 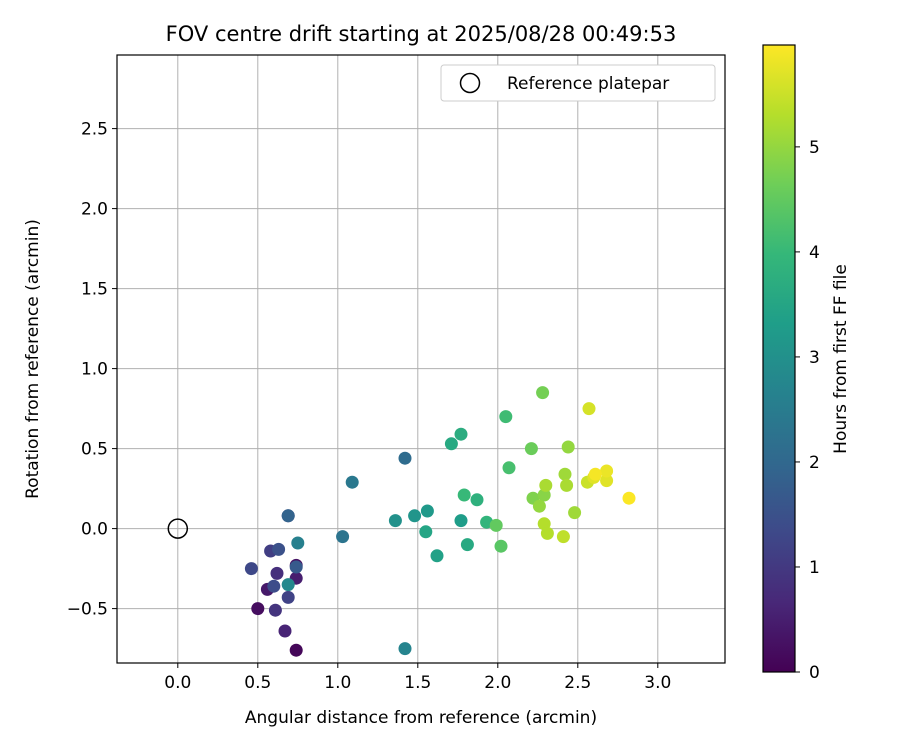 I want to click on x-tick-label: 0.0, so click(x=177, y=683).